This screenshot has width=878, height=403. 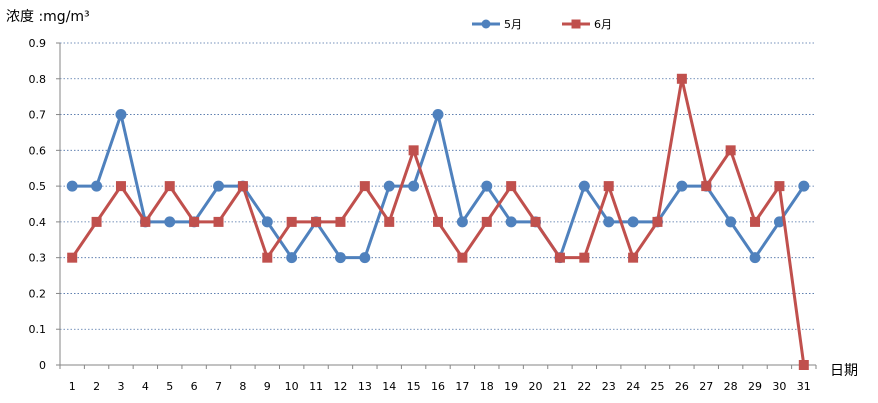 What do you see at coordinates (340, 386) in the screenshot?
I see `x-tick-label: 12` at bounding box center [340, 386].